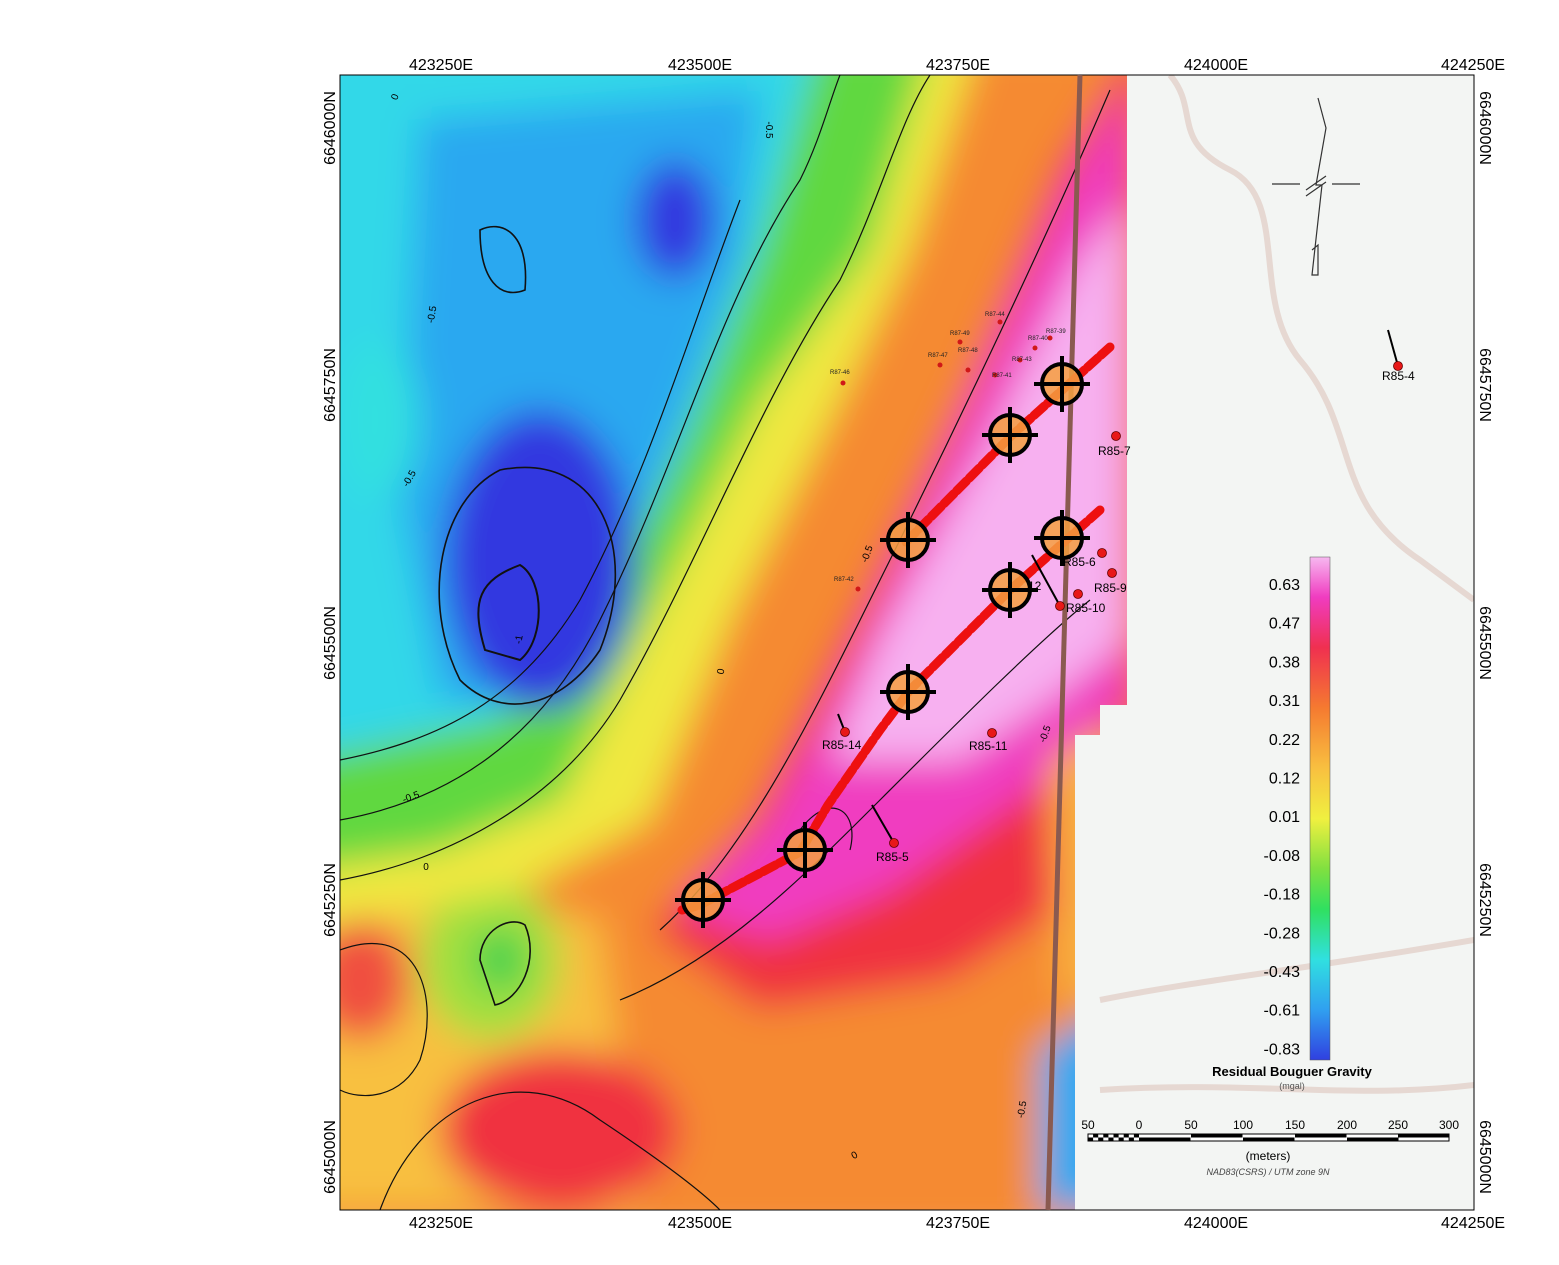 The height and width of the screenshot is (1265, 1559). What do you see at coordinates (1284, 701) in the screenshot?
I see `colorbar-label: 0.31` at bounding box center [1284, 701].